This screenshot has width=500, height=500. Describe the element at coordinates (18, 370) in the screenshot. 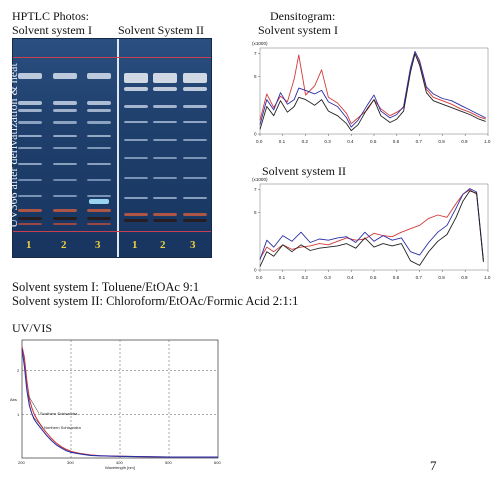

I see `uv-y-tick-label: 2` at that location.